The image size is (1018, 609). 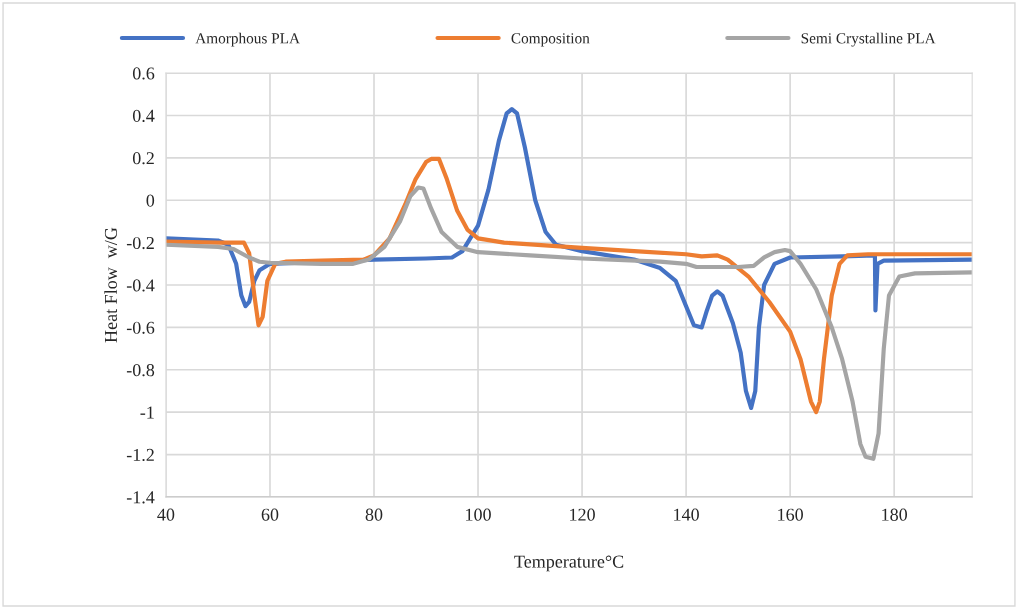 I want to click on y-tick-label: 0.2, so click(x=143, y=158).